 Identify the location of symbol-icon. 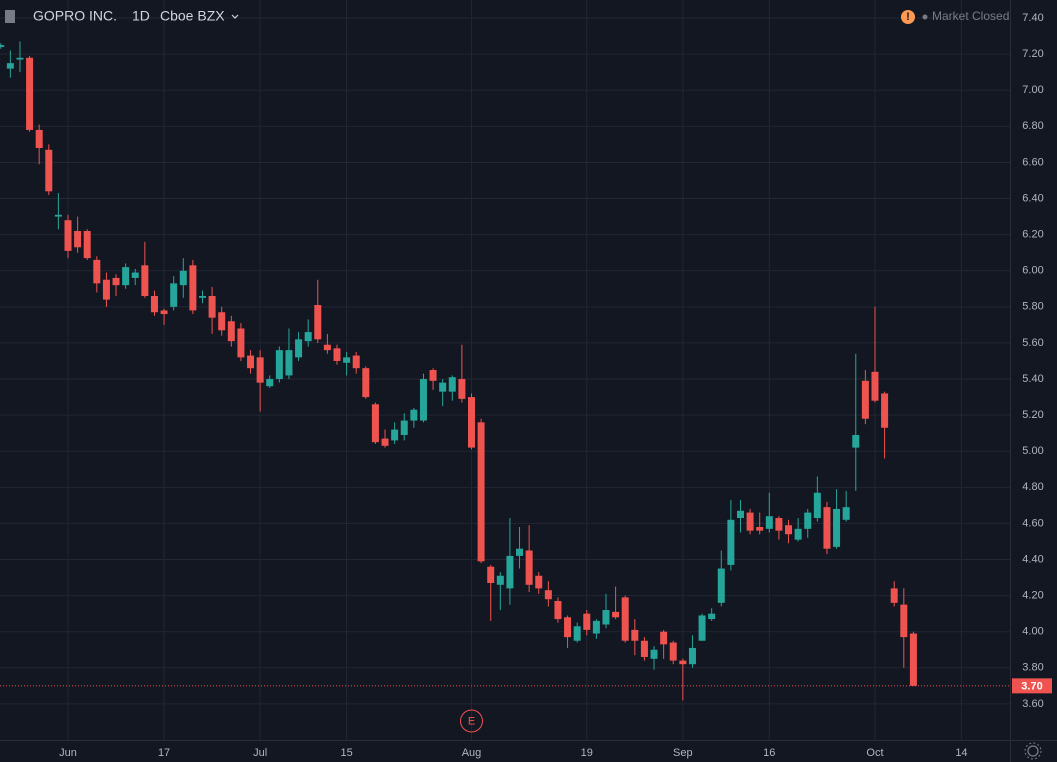
(10, 16).